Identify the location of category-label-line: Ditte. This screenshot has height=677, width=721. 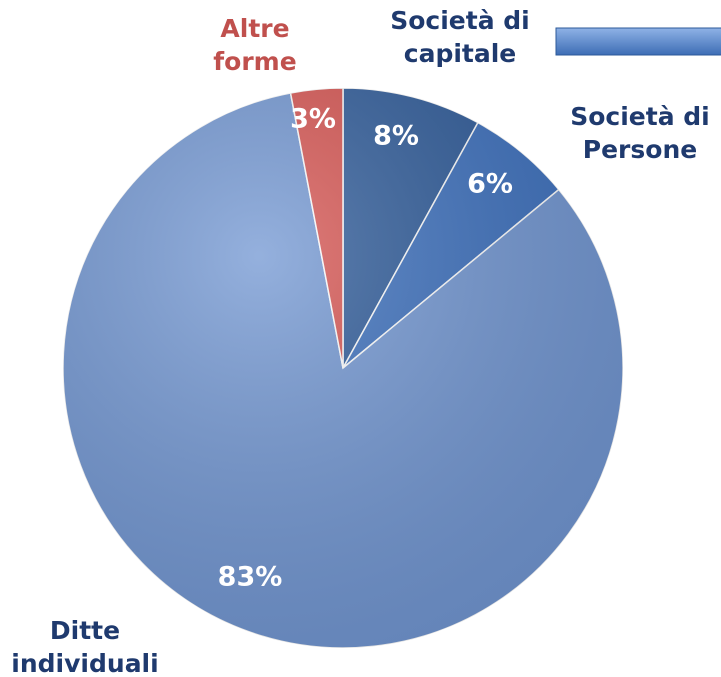
(85, 630).